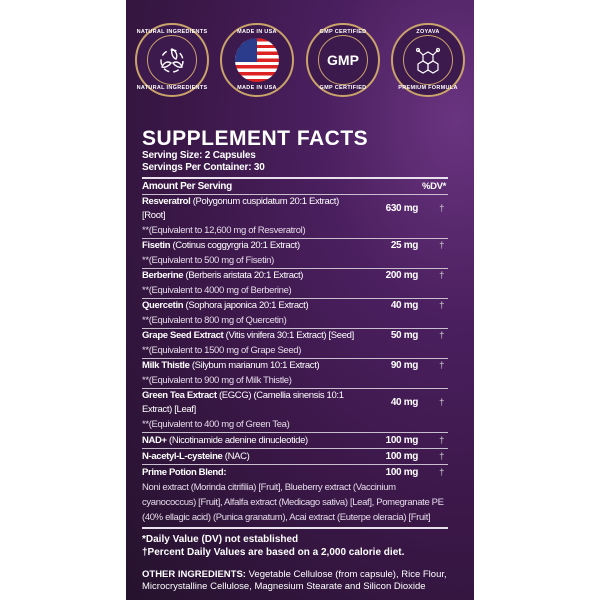  I want to click on ingredient-equivalent: **(Equivalent to 400 mg of Green Tea), so click(295, 425).